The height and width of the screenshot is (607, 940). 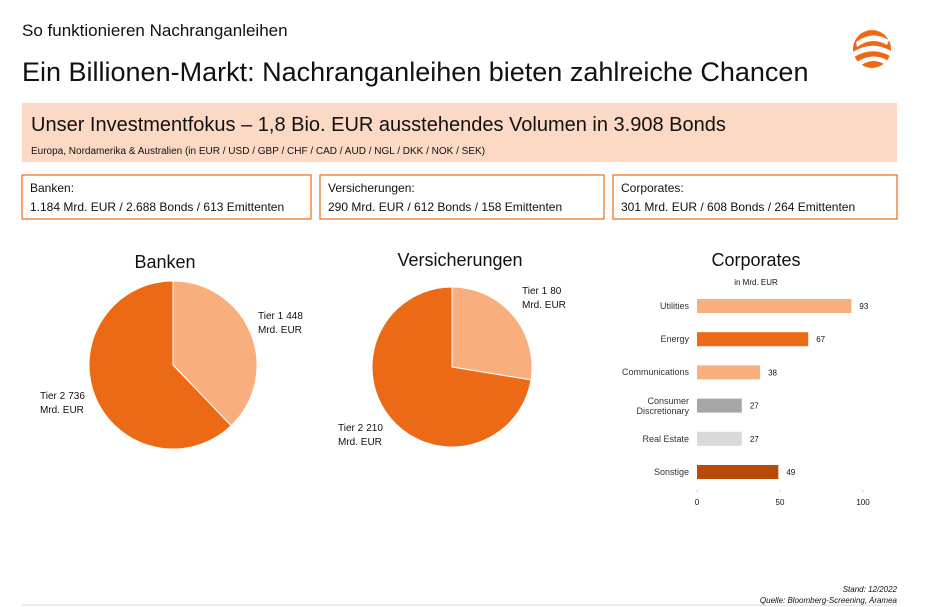 What do you see at coordinates (155, 30) in the screenshot?
I see `kicker: So funktionieren Nachranganleihen` at bounding box center [155, 30].